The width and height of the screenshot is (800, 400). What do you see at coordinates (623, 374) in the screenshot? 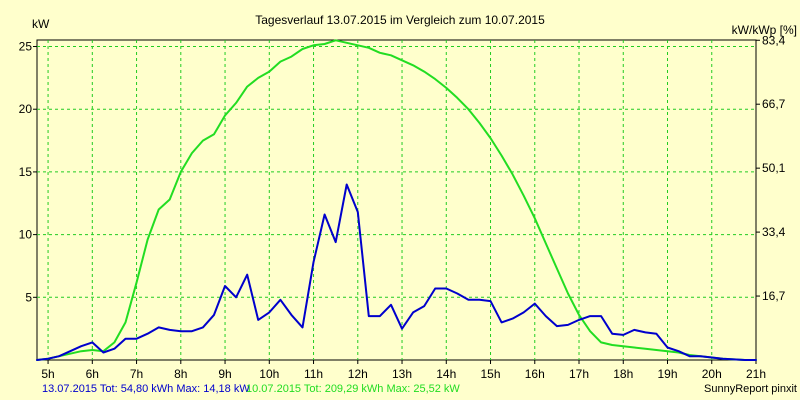
I see `x-tick-label: 18h` at bounding box center [623, 374].